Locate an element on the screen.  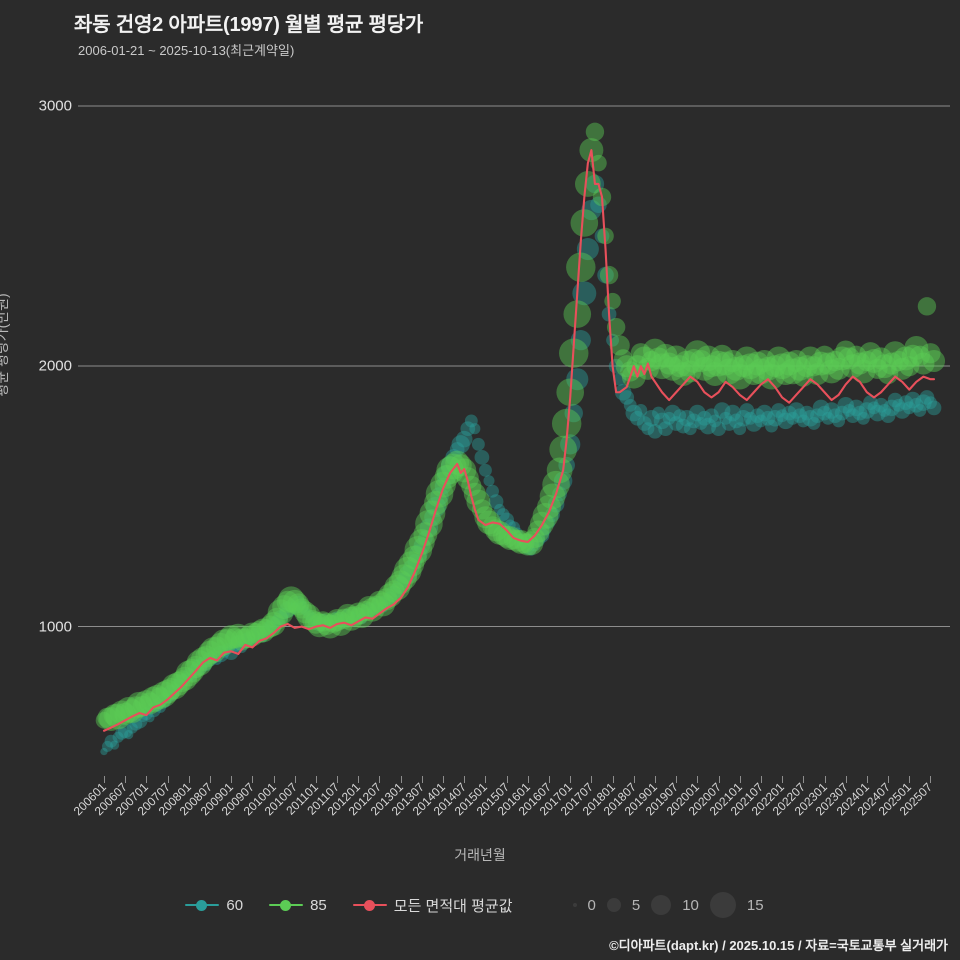
legend-marker-icon is located at coordinates (369, 905).